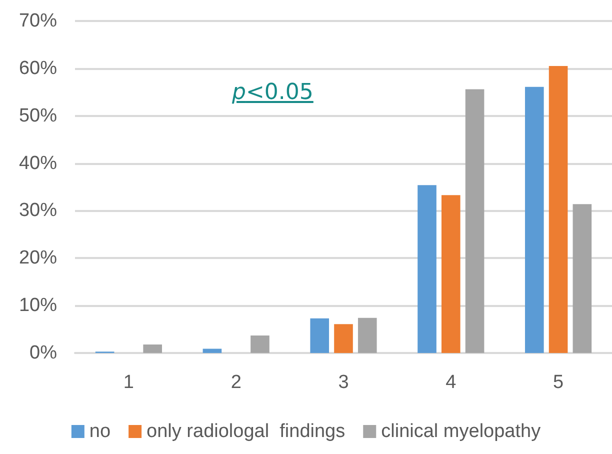  I want to click on legend-label: clinical myelopathy, so click(461, 431).